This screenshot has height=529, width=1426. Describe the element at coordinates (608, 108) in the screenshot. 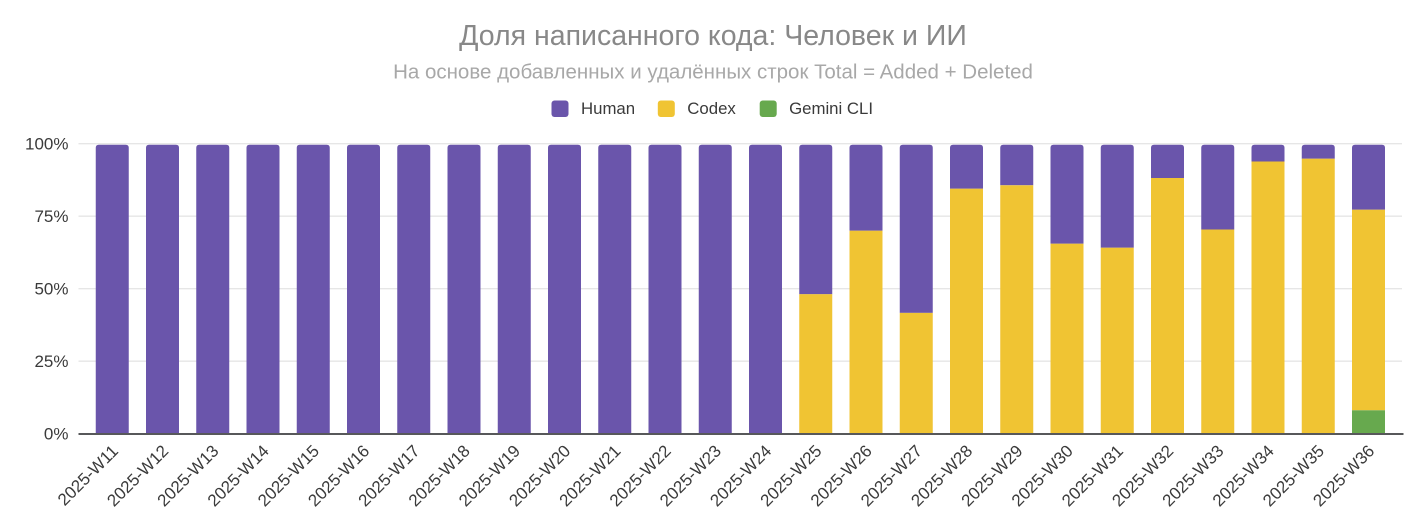

I see `svg-text: Human` at that location.